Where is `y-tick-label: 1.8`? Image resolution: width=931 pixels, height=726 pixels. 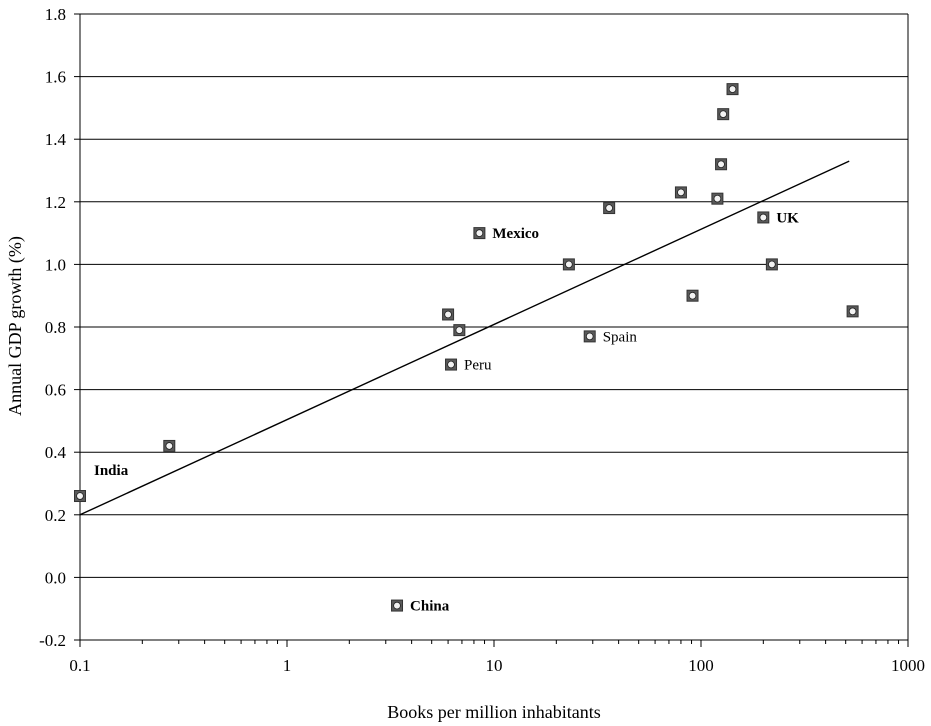 y-tick-label: 1.8 is located at coordinates (55, 14).